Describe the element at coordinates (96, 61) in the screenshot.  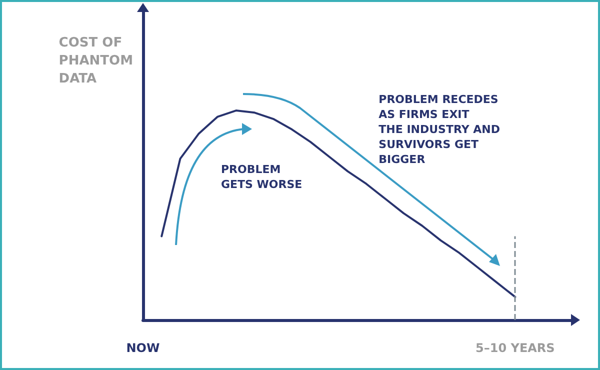
I see `y-axis-title: COST OF PHANTOM DATA` at that location.